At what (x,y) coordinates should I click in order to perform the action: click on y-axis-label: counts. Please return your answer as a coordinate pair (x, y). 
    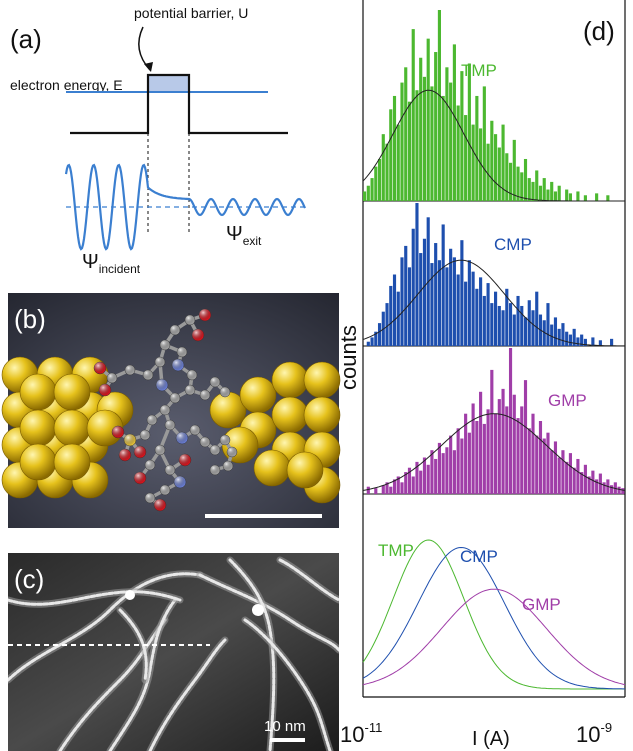
    Looking at the image, I should click on (348, 357).